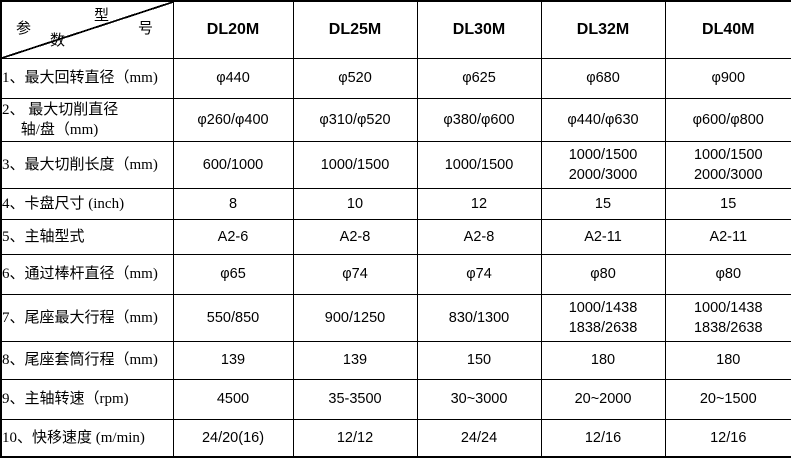 The width and height of the screenshot is (791, 458). What do you see at coordinates (727, 29) in the screenshot?
I see `column-header-dl40m: DL40M` at bounding box center [727, 29].